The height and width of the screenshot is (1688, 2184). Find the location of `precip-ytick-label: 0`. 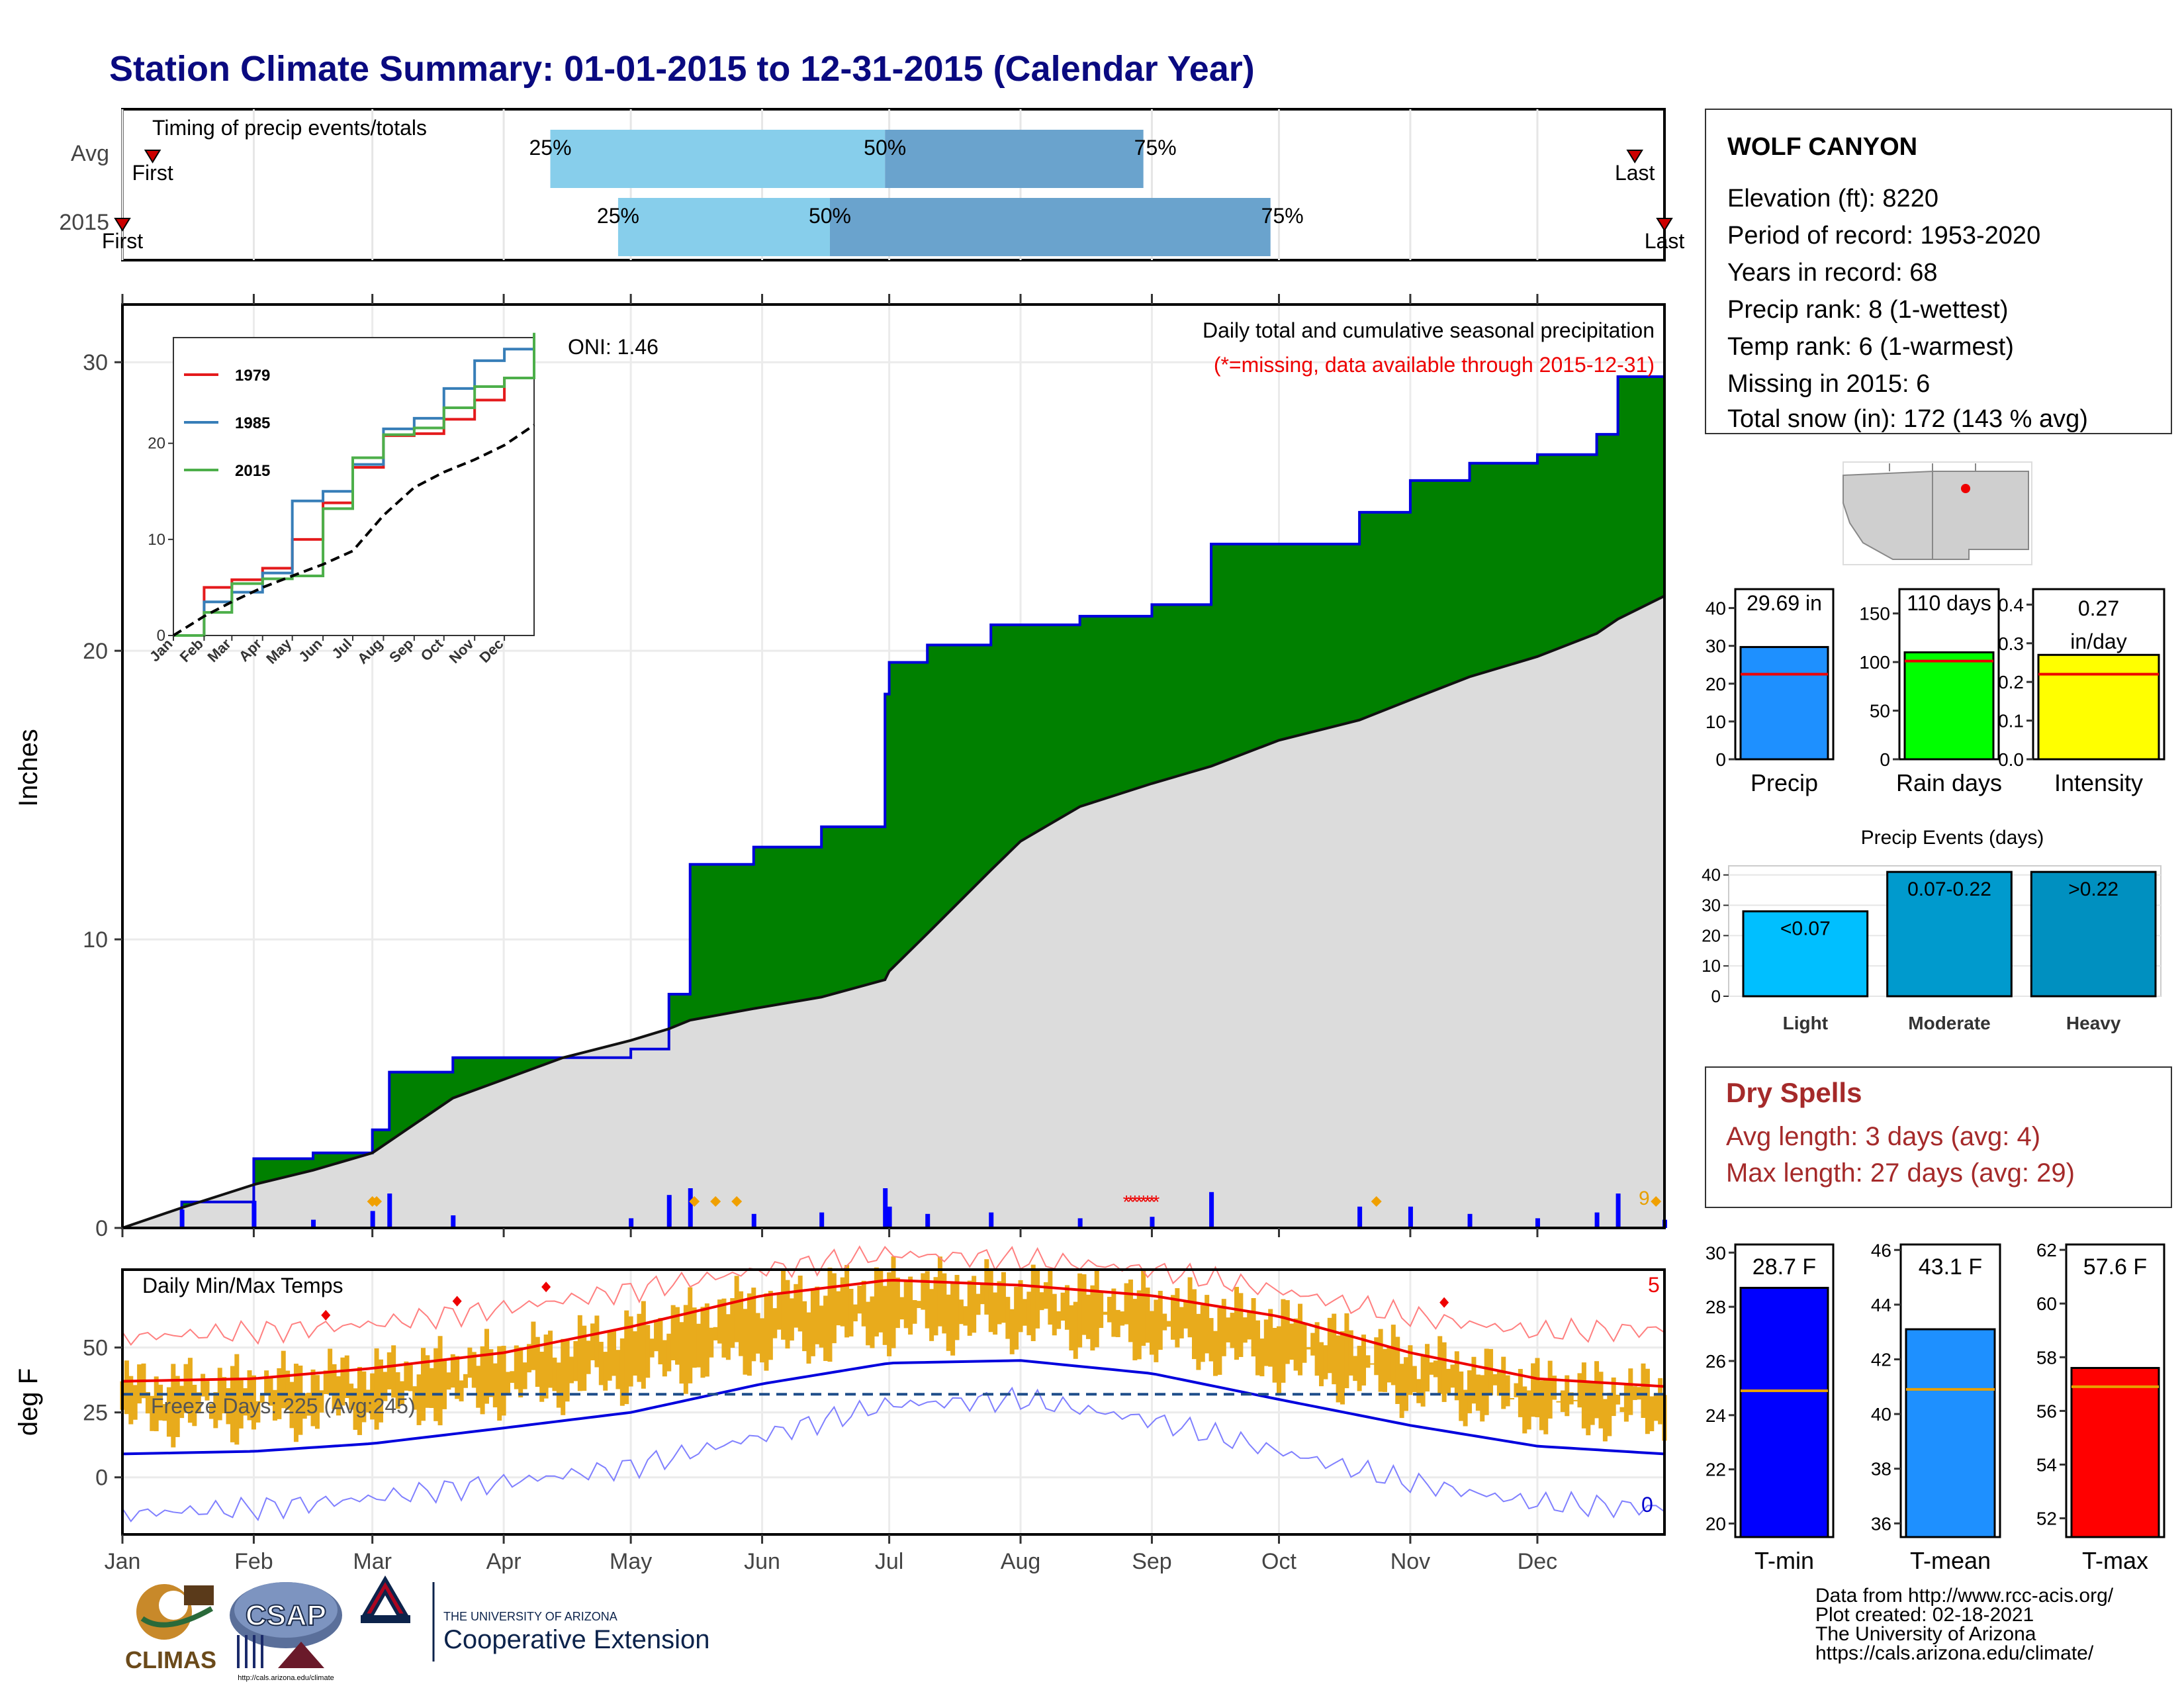

precip-ytick-label: 0 is located at coordinates (101, 1228).